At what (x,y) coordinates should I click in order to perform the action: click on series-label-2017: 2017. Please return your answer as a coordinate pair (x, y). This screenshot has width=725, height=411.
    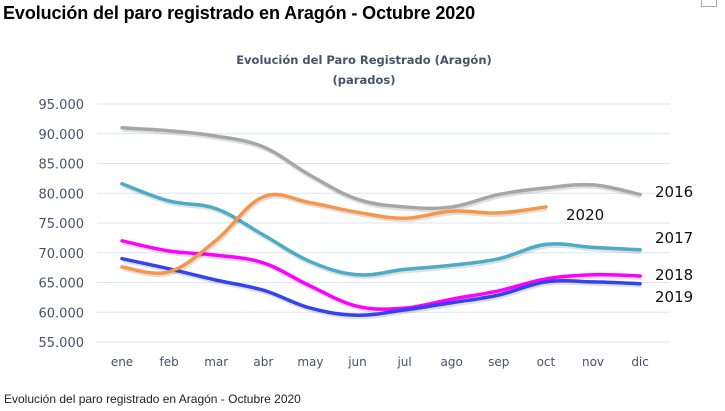
    Looking at the image, I should click on (674, 238).